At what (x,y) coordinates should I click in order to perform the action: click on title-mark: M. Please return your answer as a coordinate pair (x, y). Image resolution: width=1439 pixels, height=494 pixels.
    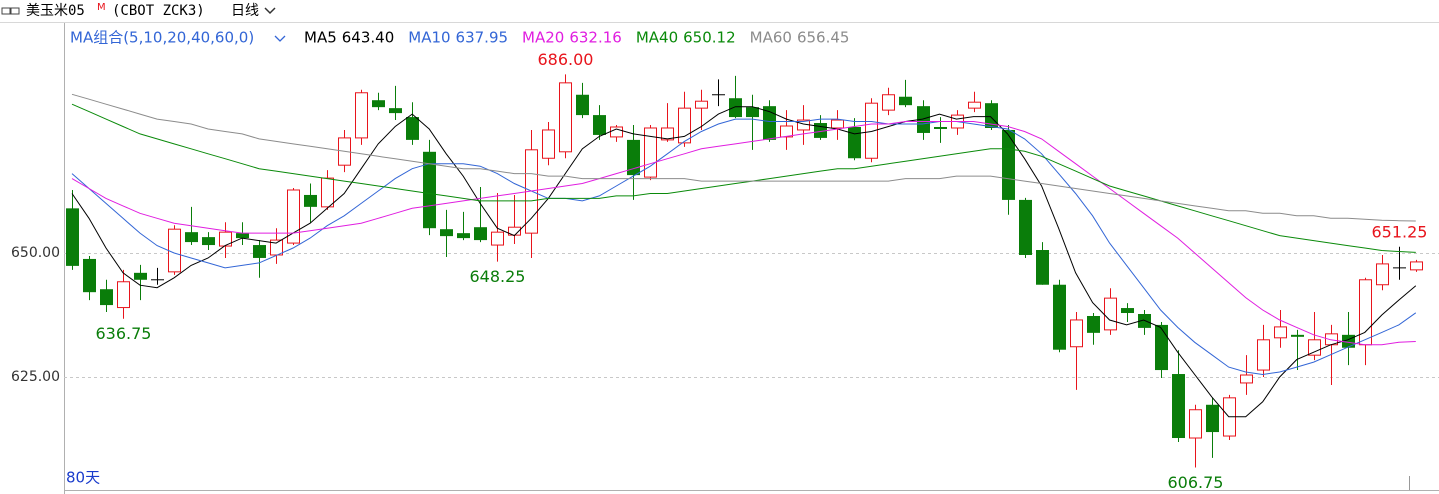
    Looking at the image, I should click on (101, 7).